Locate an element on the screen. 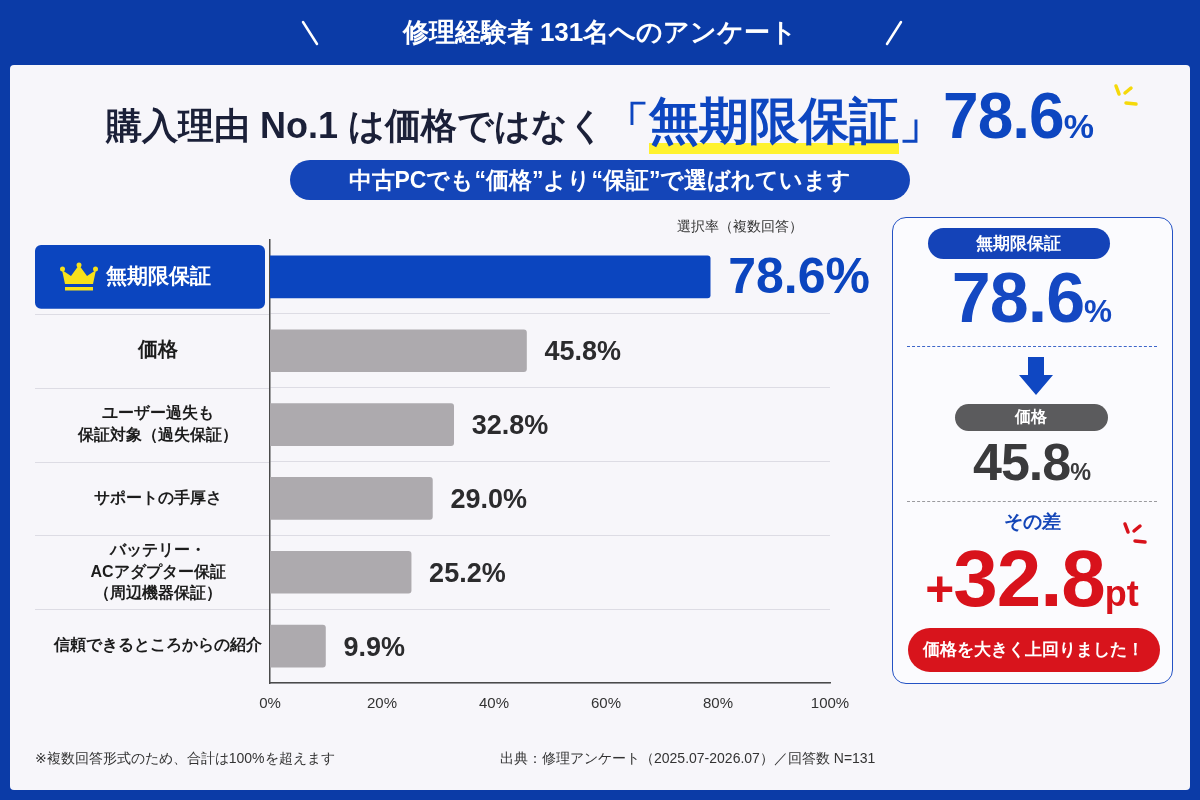  data-label: 25.2% is located at coordinates (467, 572).